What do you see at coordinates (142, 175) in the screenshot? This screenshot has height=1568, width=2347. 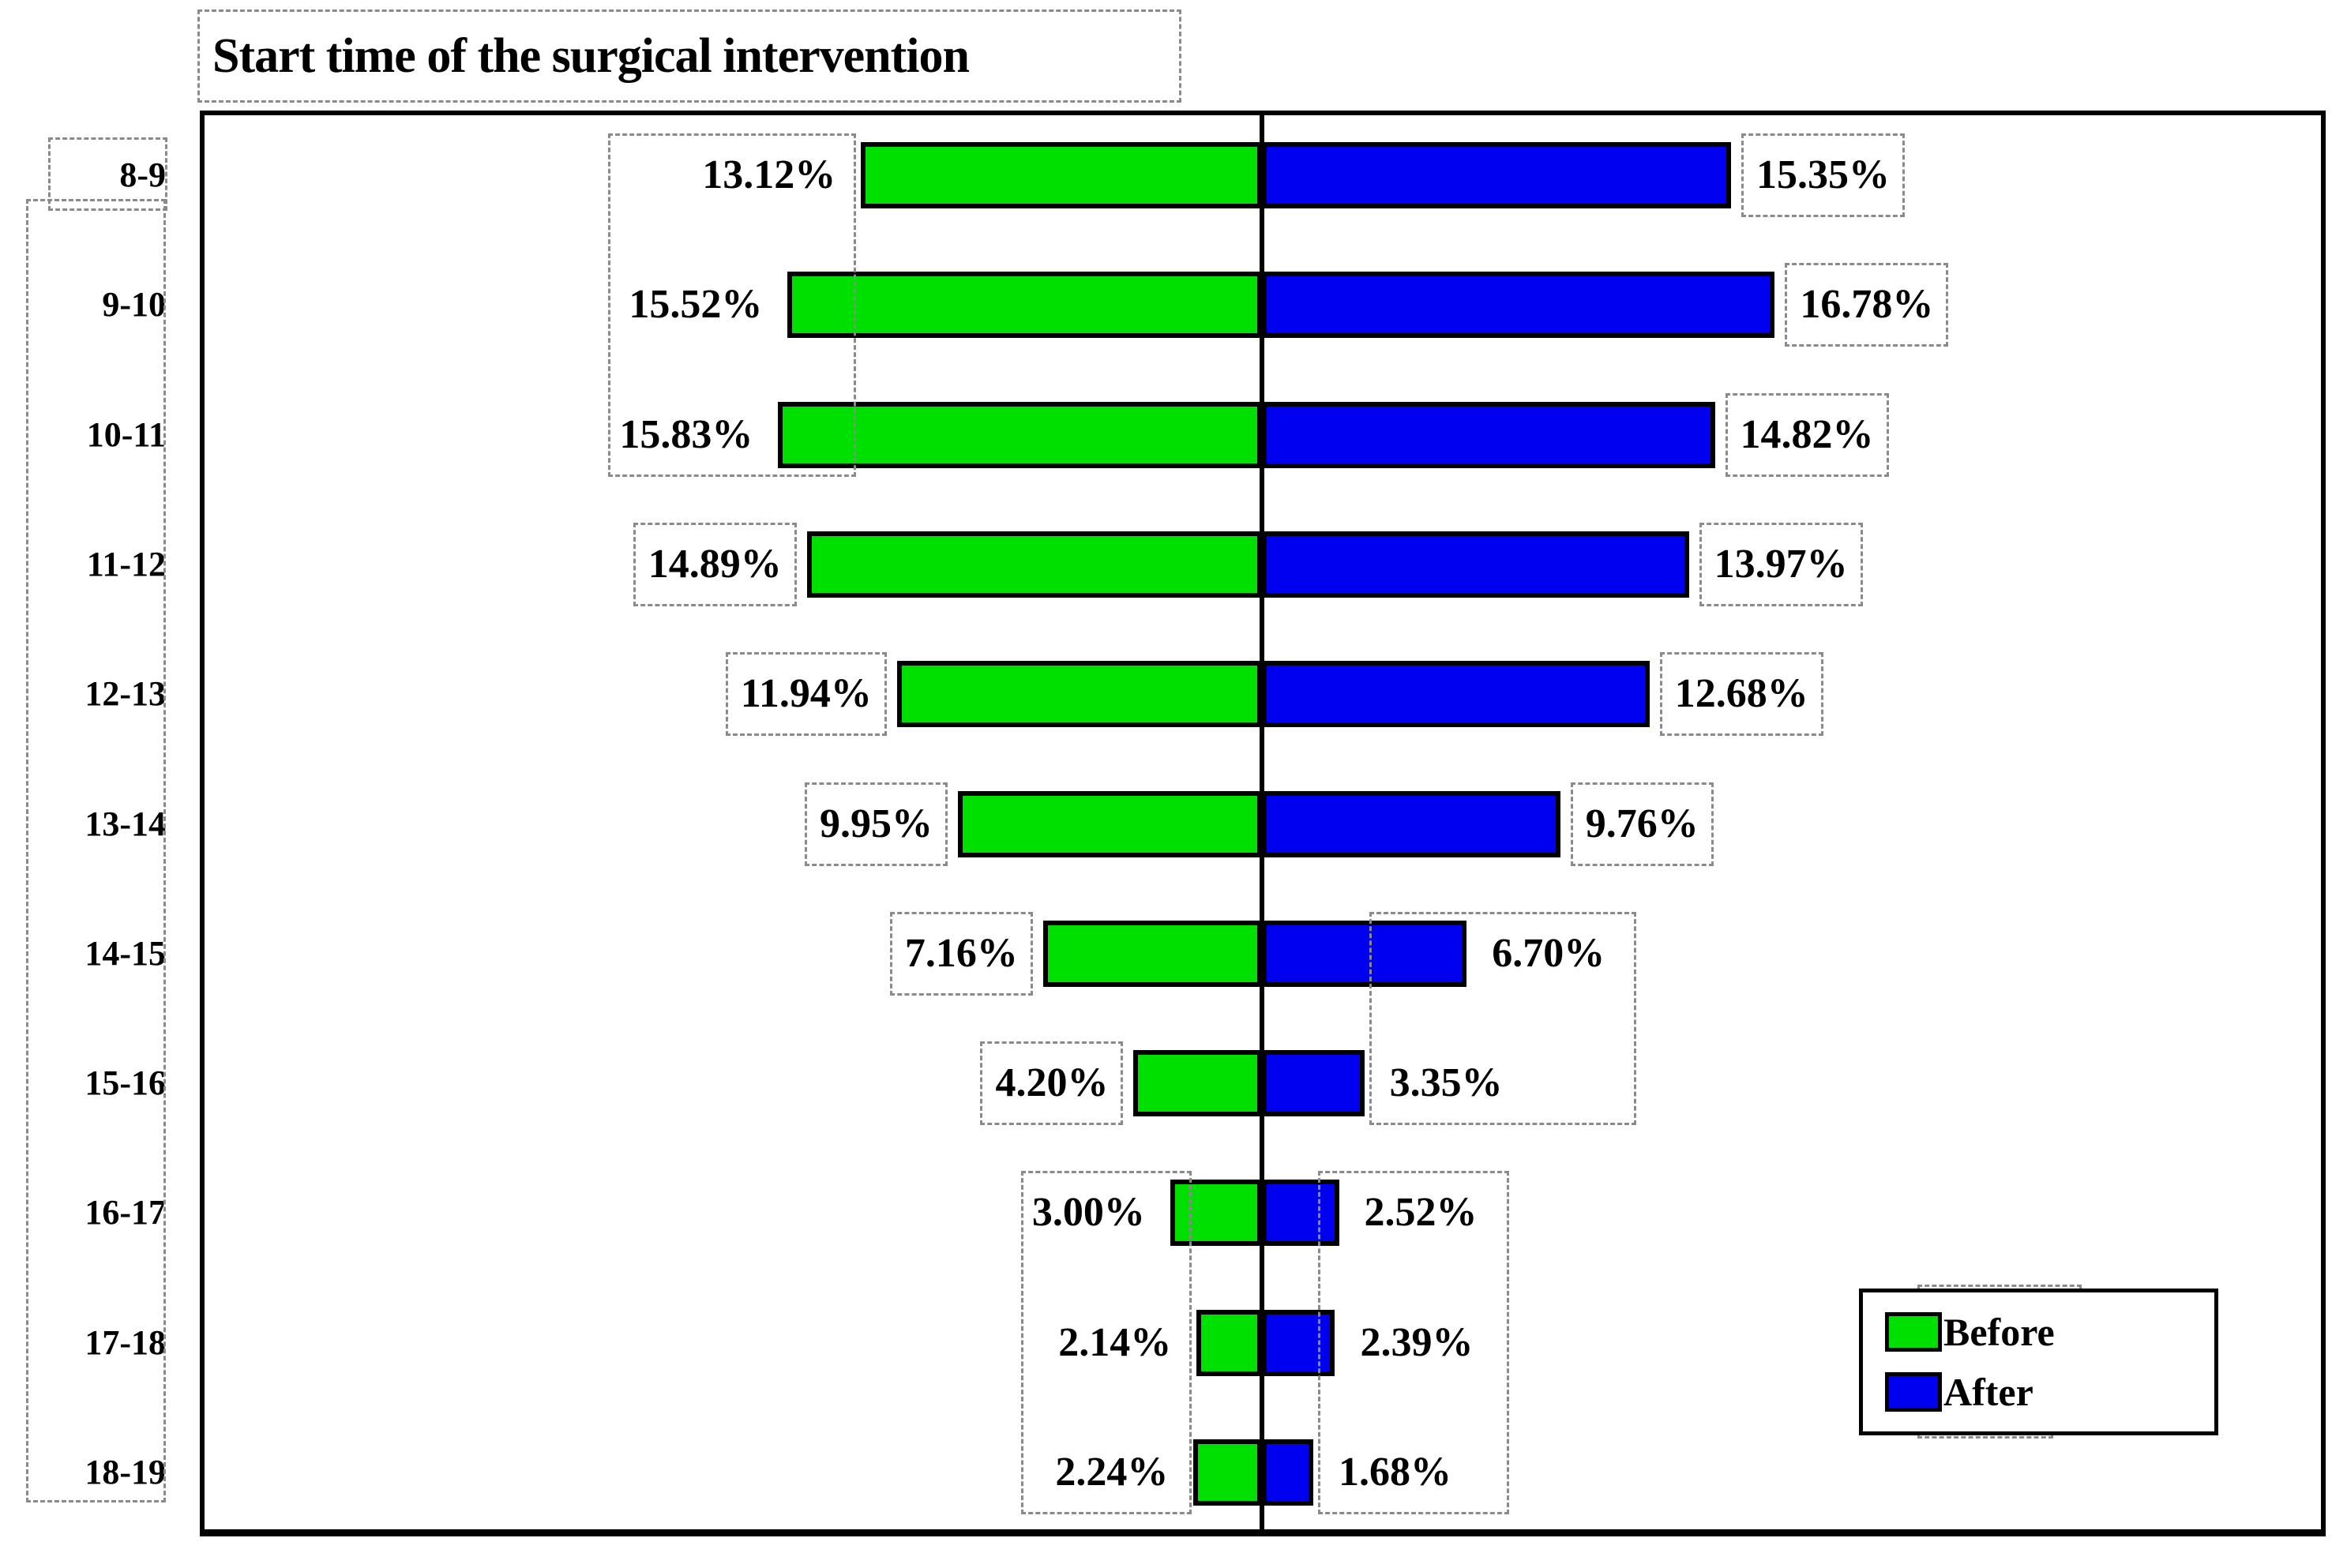 I see `category-label: 8-9` at bounding box center [142, 175].